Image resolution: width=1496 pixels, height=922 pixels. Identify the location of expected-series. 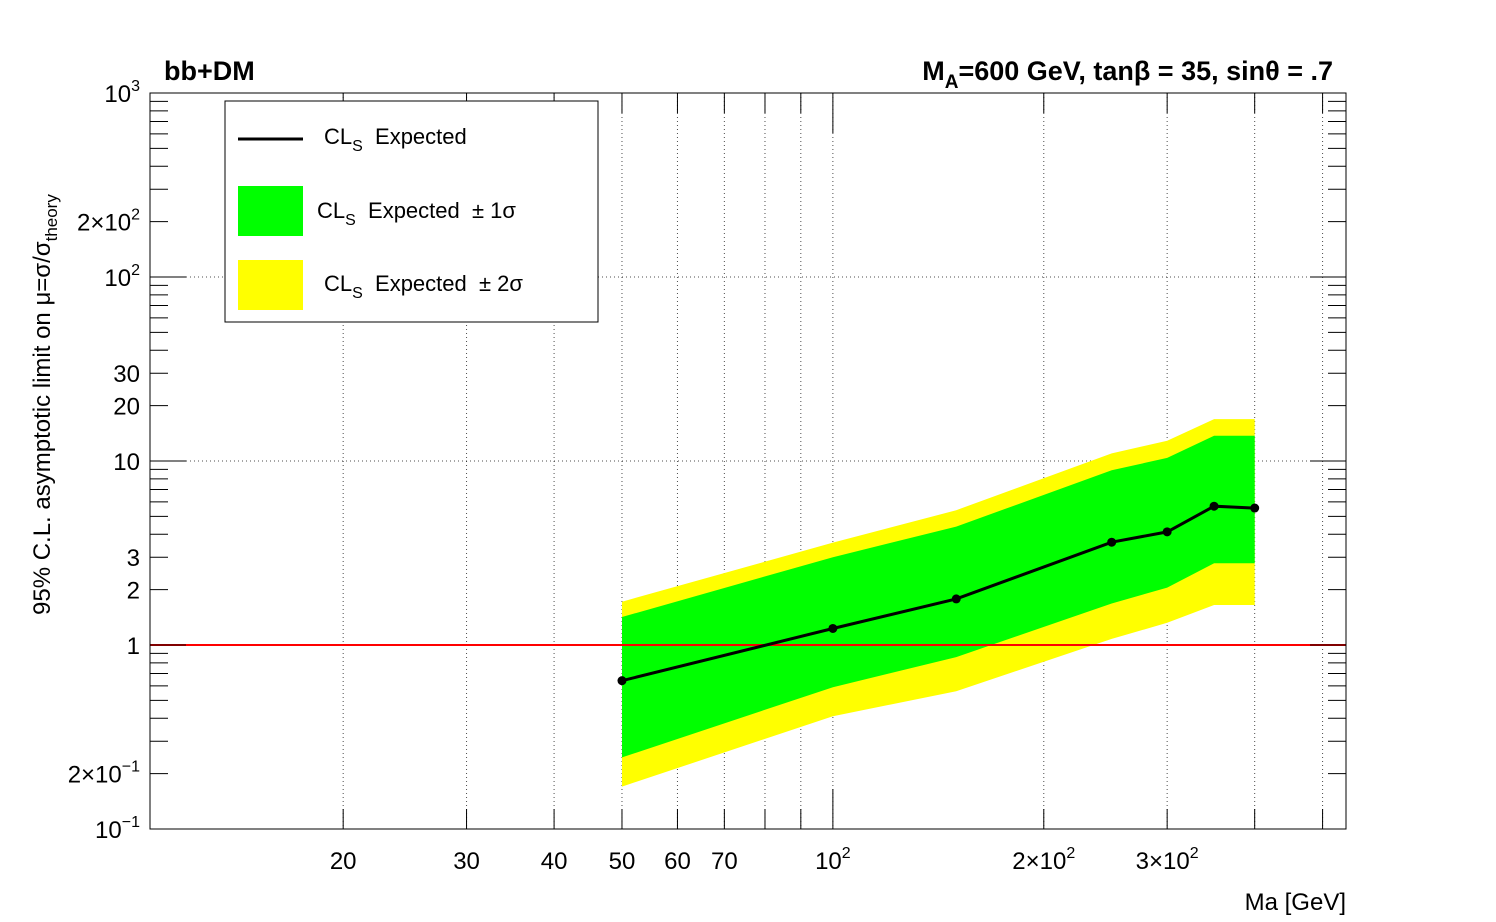
(938, 593).